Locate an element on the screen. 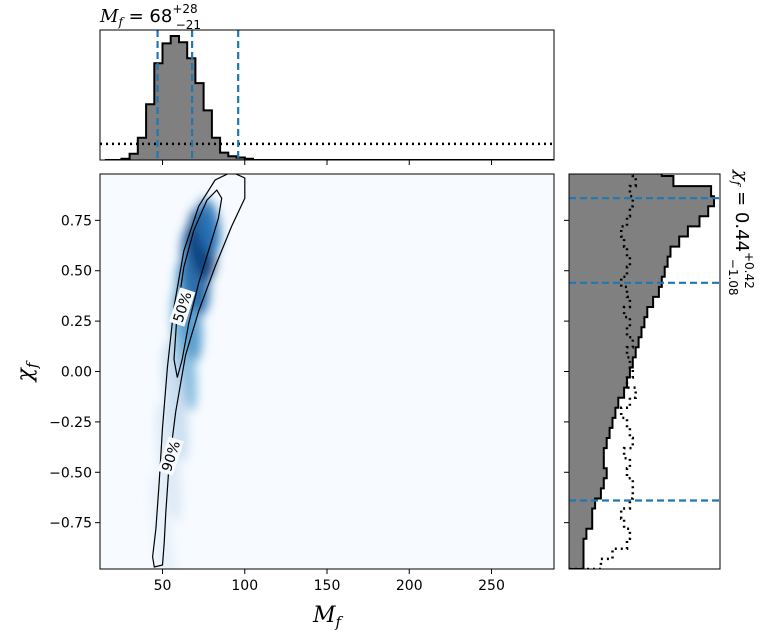  right-panel-frame is located at coordinates (644, 371).